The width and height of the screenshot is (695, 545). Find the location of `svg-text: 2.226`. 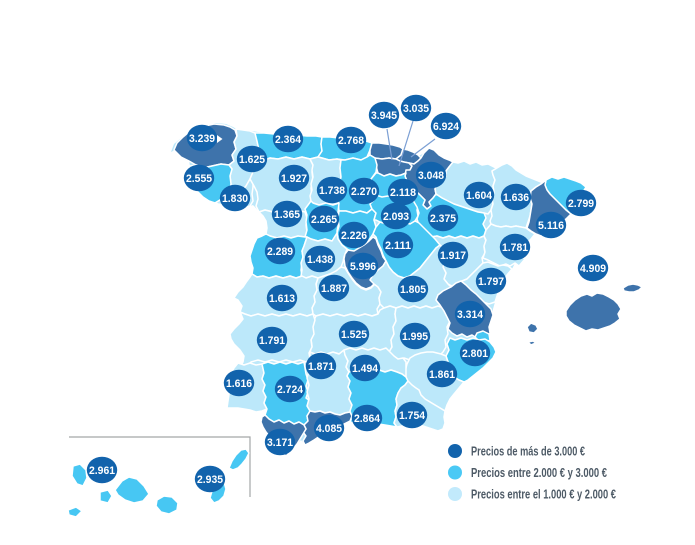

svg-text: 2.226 is located at coordinates (354, 236).